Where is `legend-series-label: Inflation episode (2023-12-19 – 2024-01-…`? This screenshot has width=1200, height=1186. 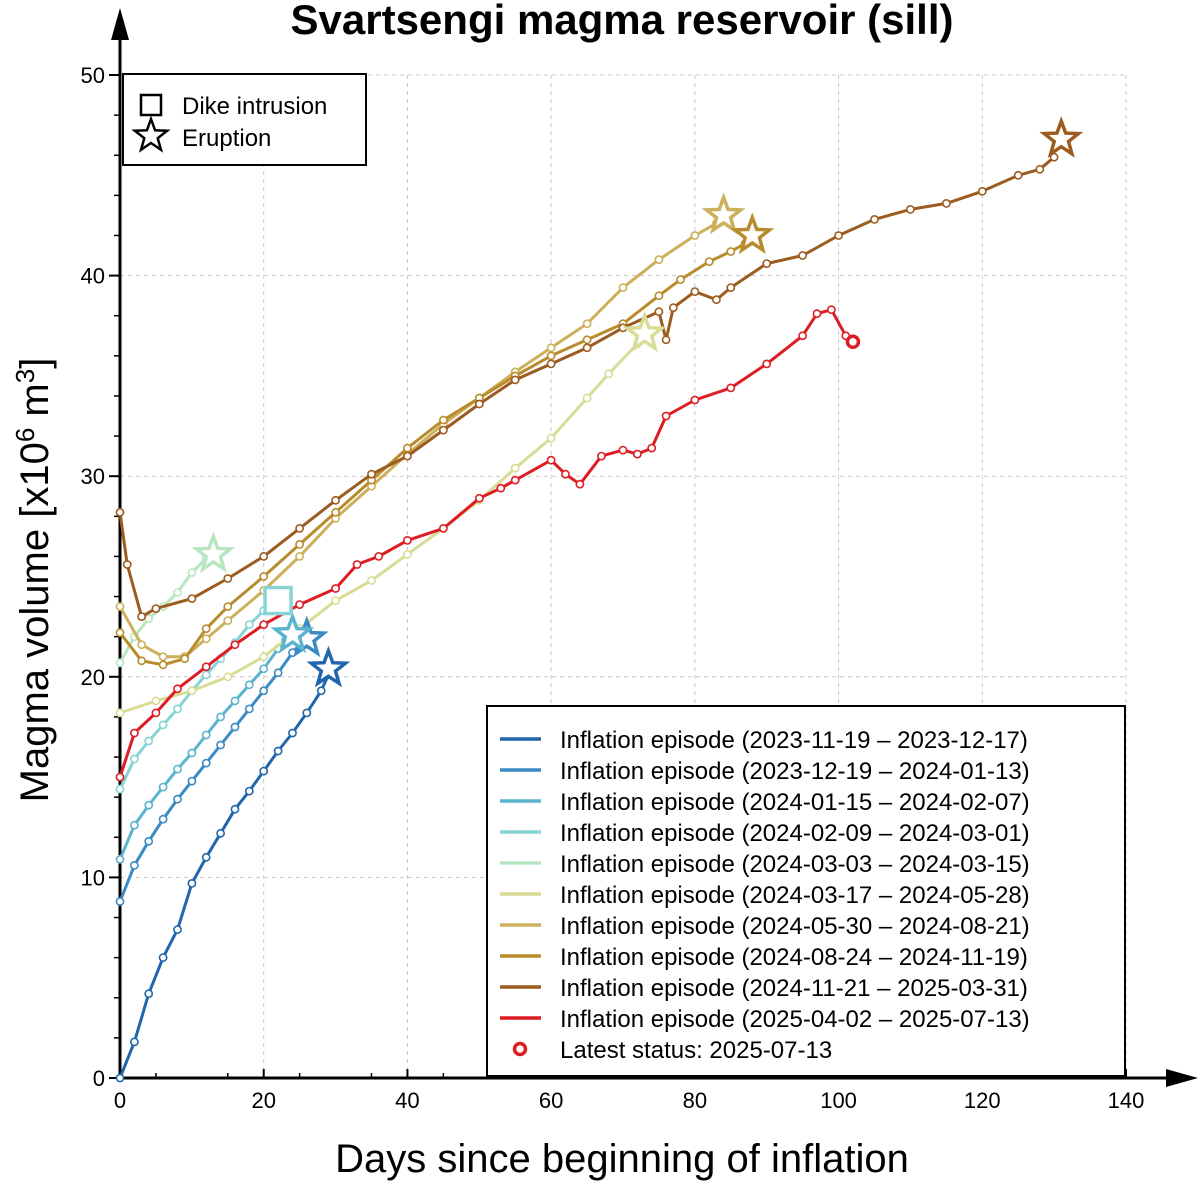 legend-series-label: Inflation episode (2023-12-19 – 2024-01-… is located at coordinates (795, 771).